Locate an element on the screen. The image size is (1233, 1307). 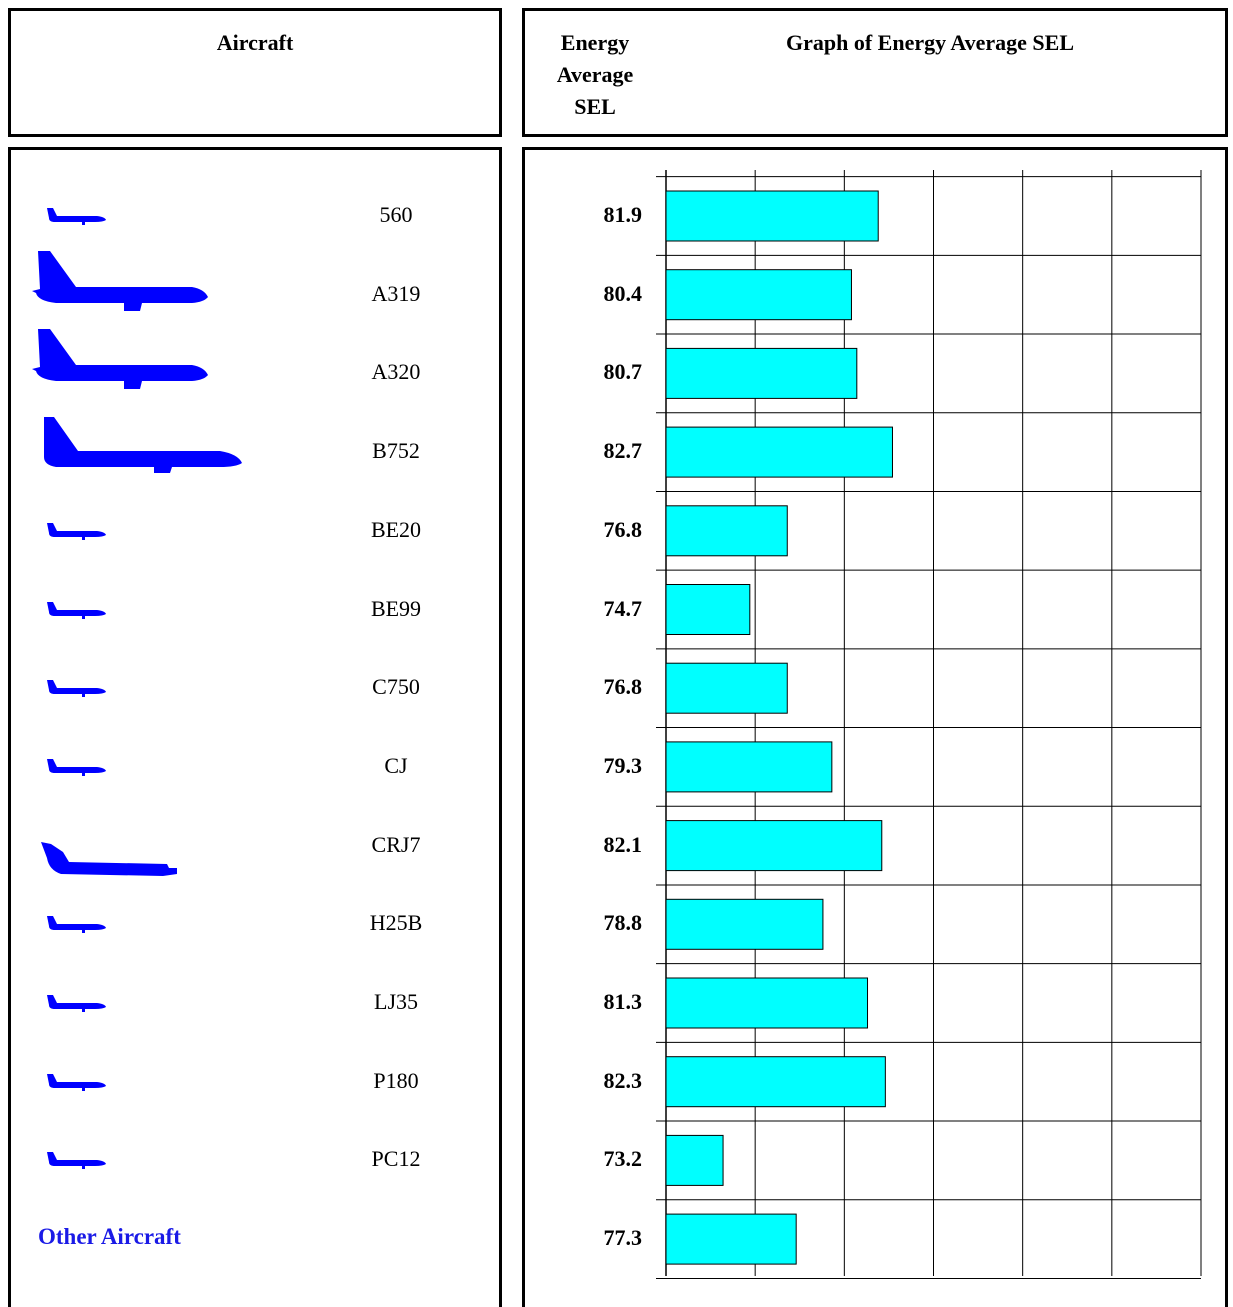
aircraft-label: P180 is located at coordinates (396, 1080).